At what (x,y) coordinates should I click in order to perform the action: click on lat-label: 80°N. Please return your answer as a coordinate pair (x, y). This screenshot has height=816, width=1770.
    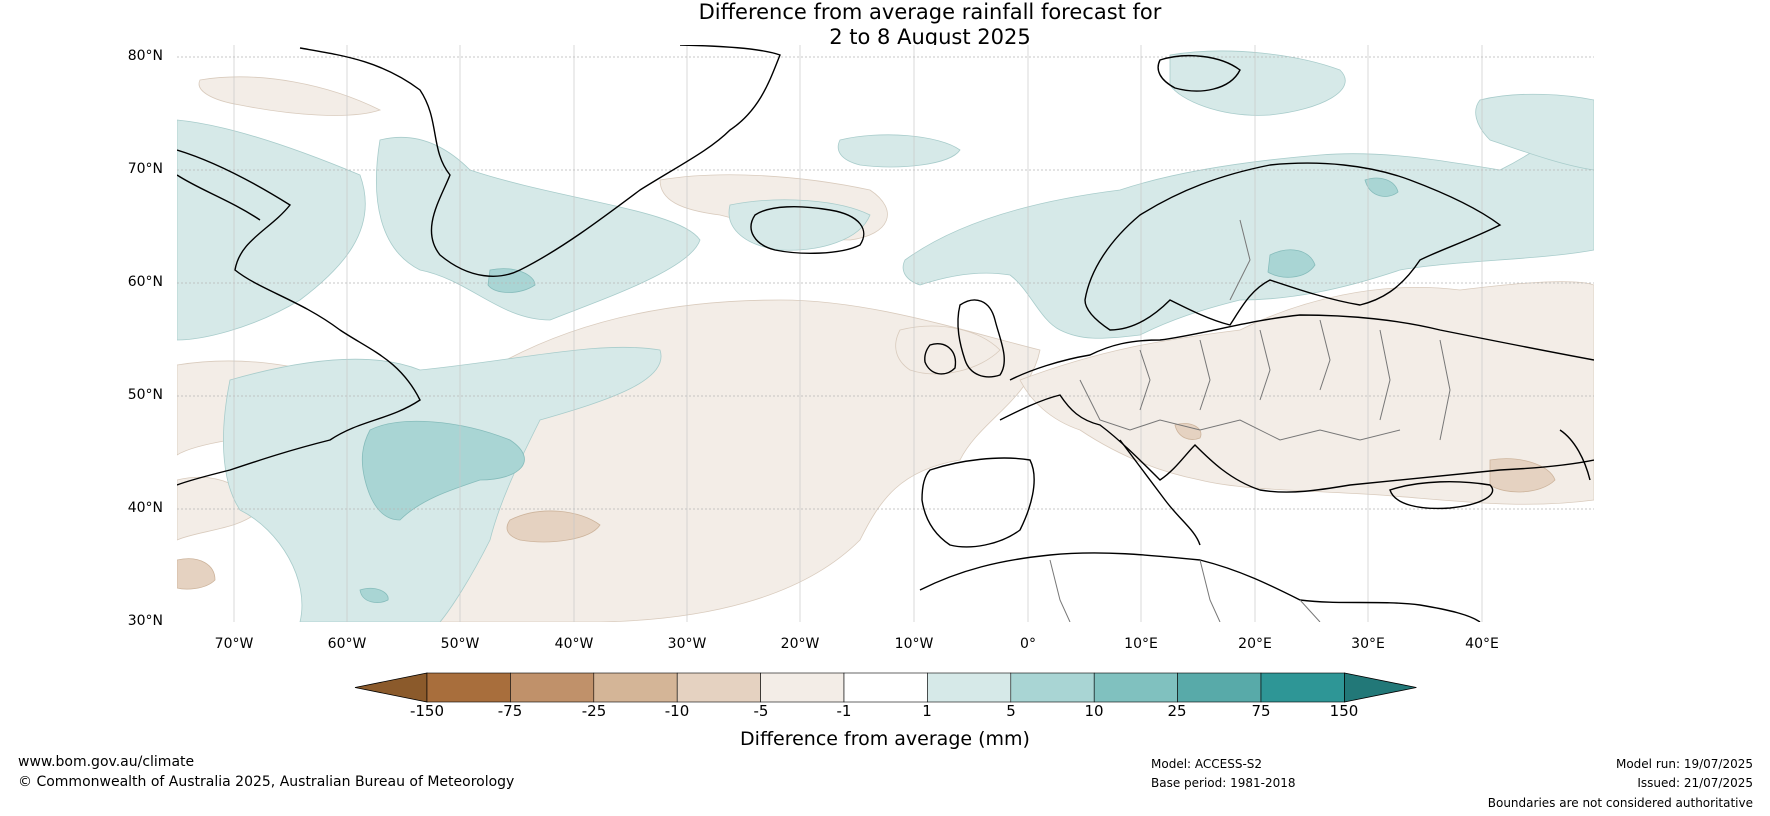
    Looking at the image, I should click on (145, 56).